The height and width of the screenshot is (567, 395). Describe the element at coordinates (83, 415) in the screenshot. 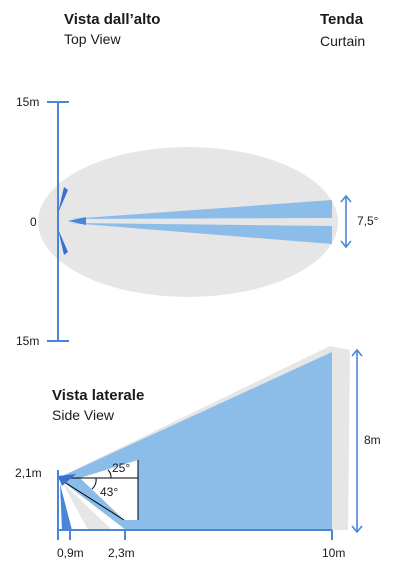

I see `side-view-title-en: Side View` at that location.